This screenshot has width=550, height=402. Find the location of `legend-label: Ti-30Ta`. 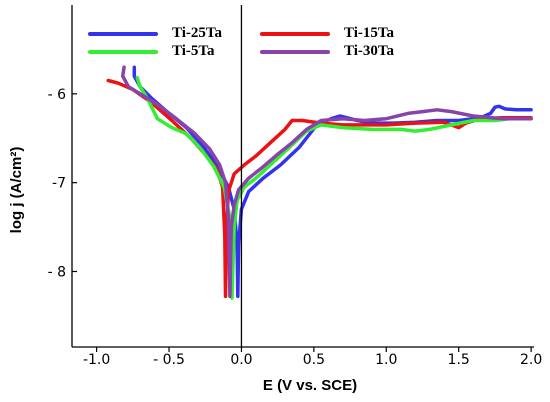

legend-label: Ti-30Ta is located at coordinates (369, 51).